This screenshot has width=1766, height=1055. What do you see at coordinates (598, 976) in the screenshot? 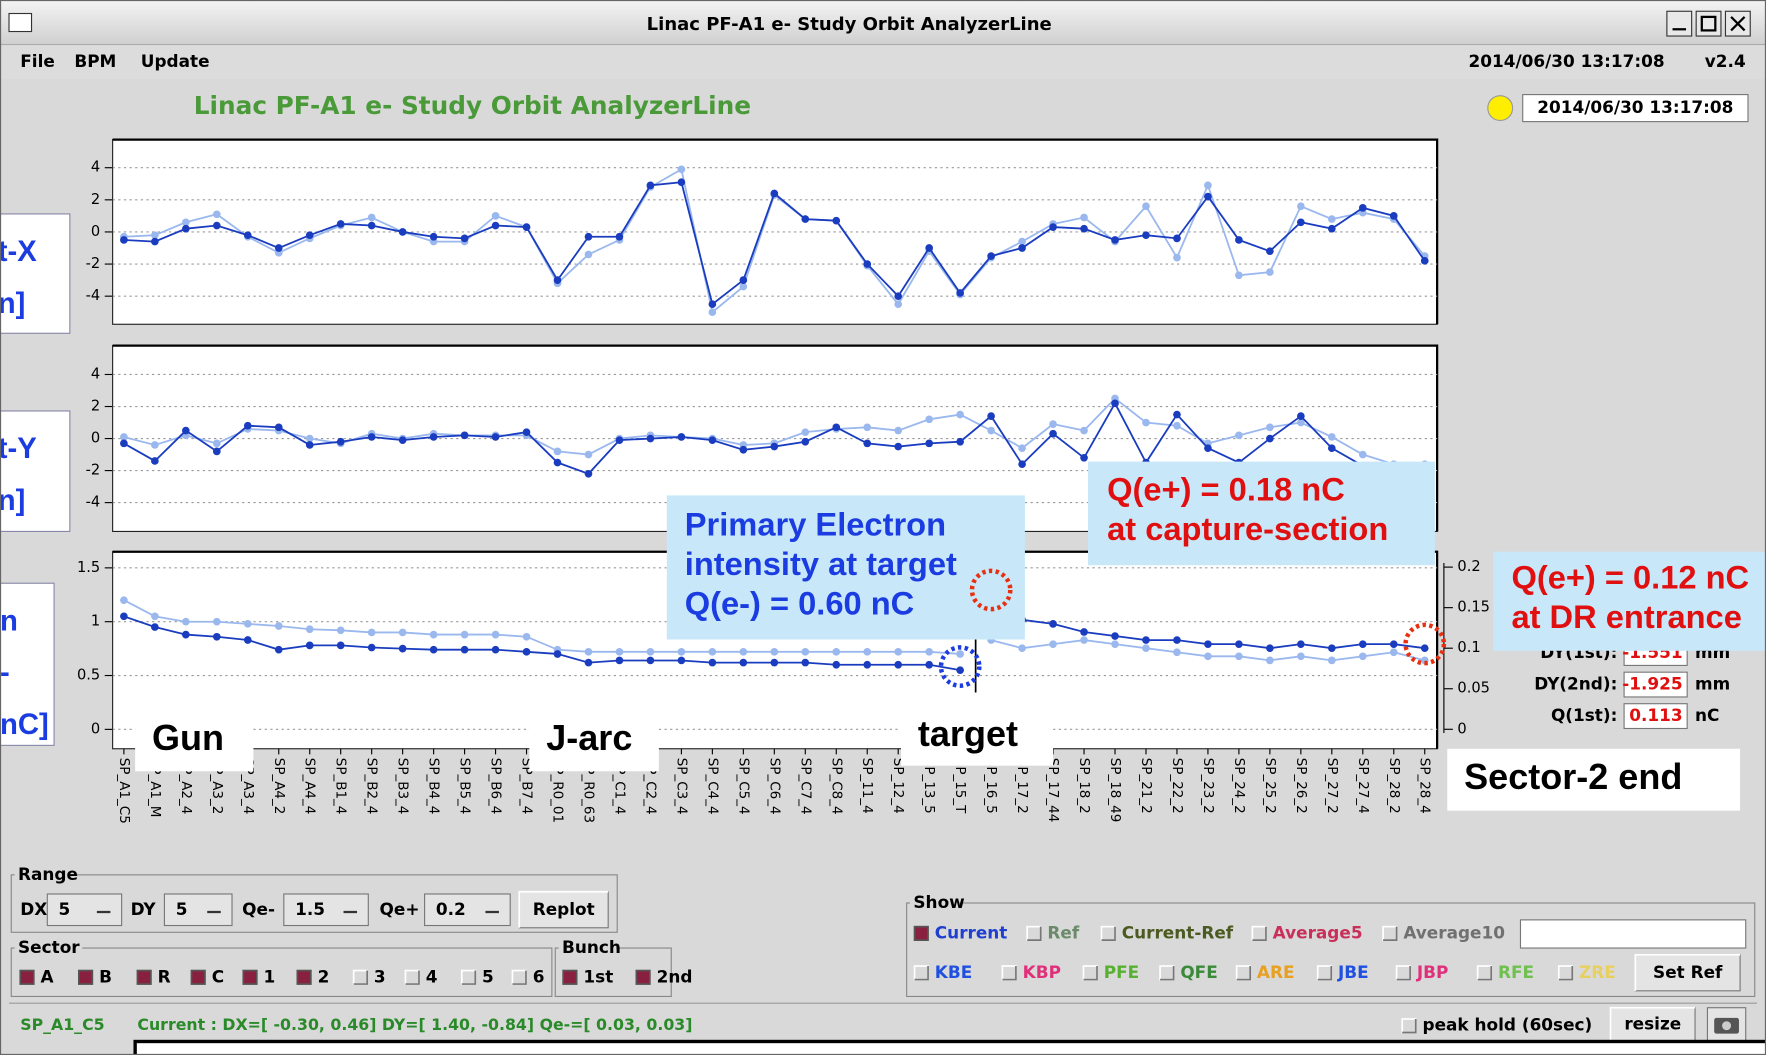
I see `checkbox-label: 1st` at bounding box center [598, 976].